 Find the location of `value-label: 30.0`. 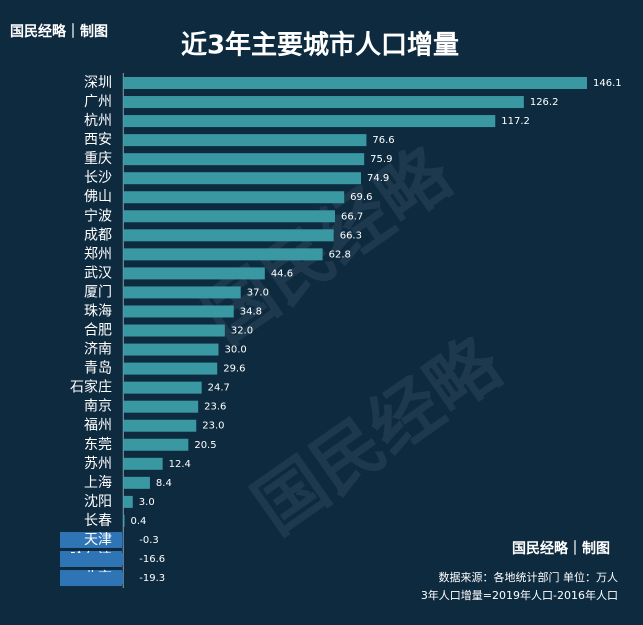

value-label: 30.0 is located at coordinates (235, 350).